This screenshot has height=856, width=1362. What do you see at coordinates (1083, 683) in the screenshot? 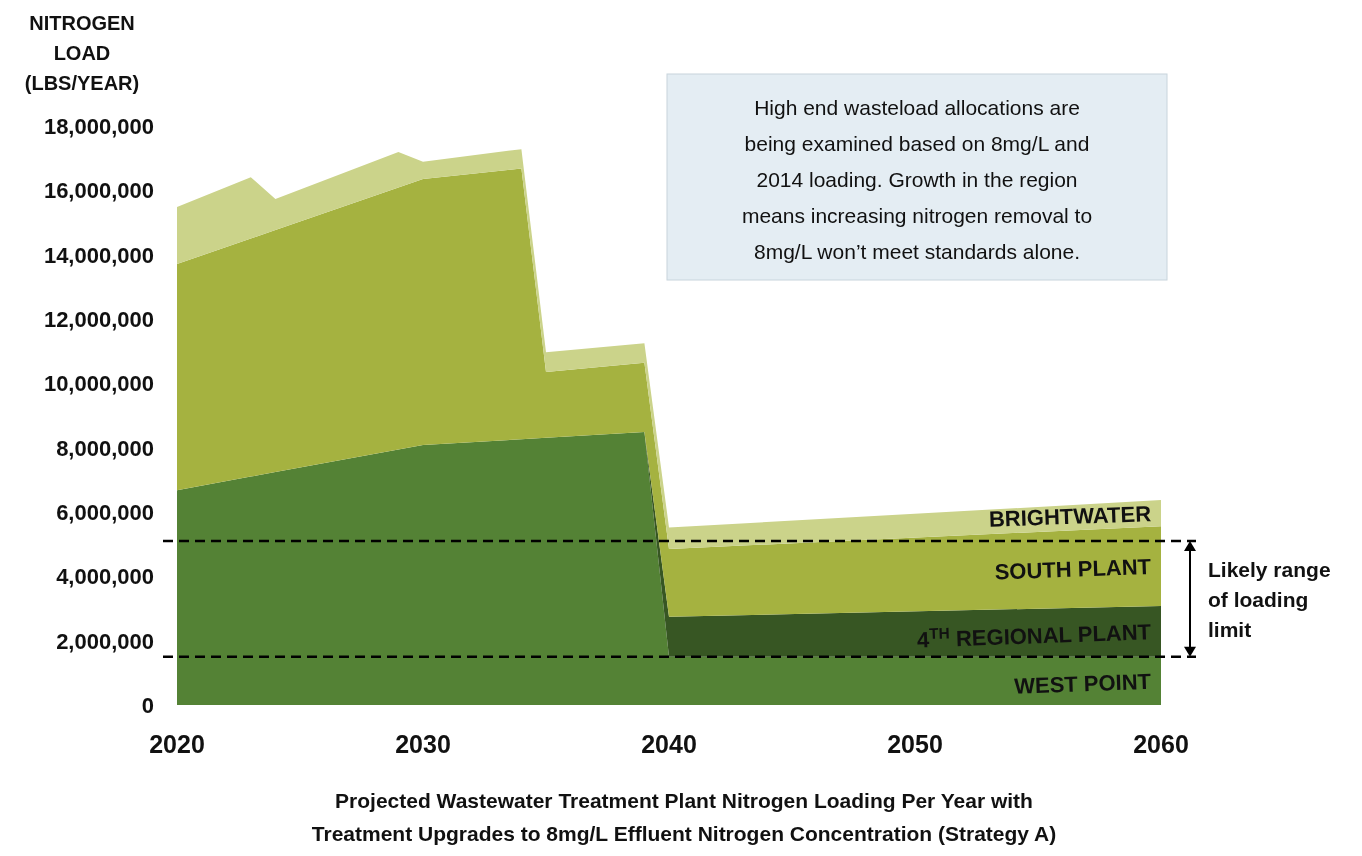
I see `series-label: WEST POINT` at bounding box center [1083, 683].